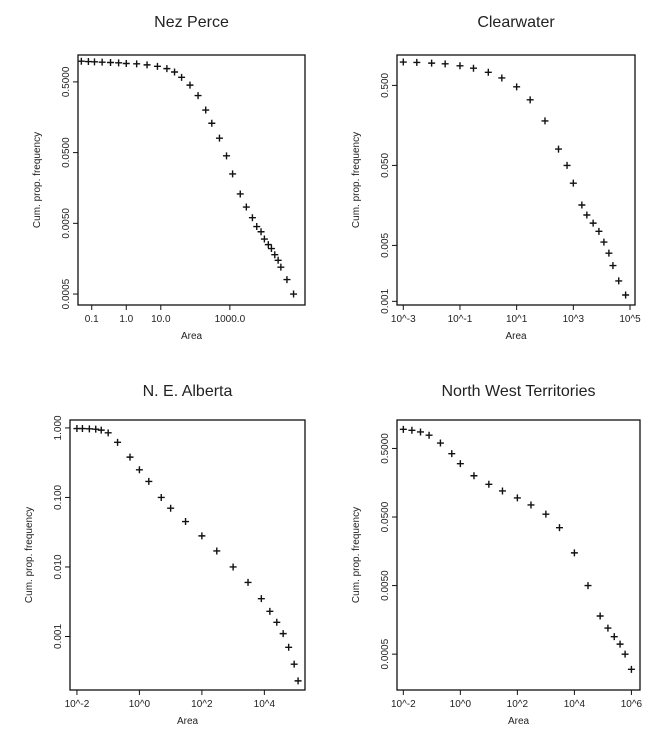  I want to click on x-tick-label: 10^-3, so click(403, 319).